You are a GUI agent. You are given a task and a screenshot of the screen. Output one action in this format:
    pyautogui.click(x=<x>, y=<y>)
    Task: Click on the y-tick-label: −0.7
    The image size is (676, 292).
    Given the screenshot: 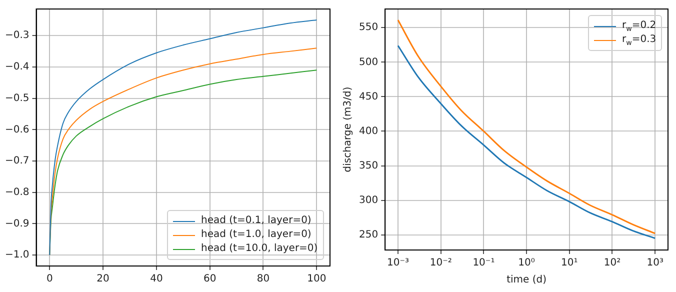 What is the action you would take?
    pyautogui.click(x=17, y=161)
    